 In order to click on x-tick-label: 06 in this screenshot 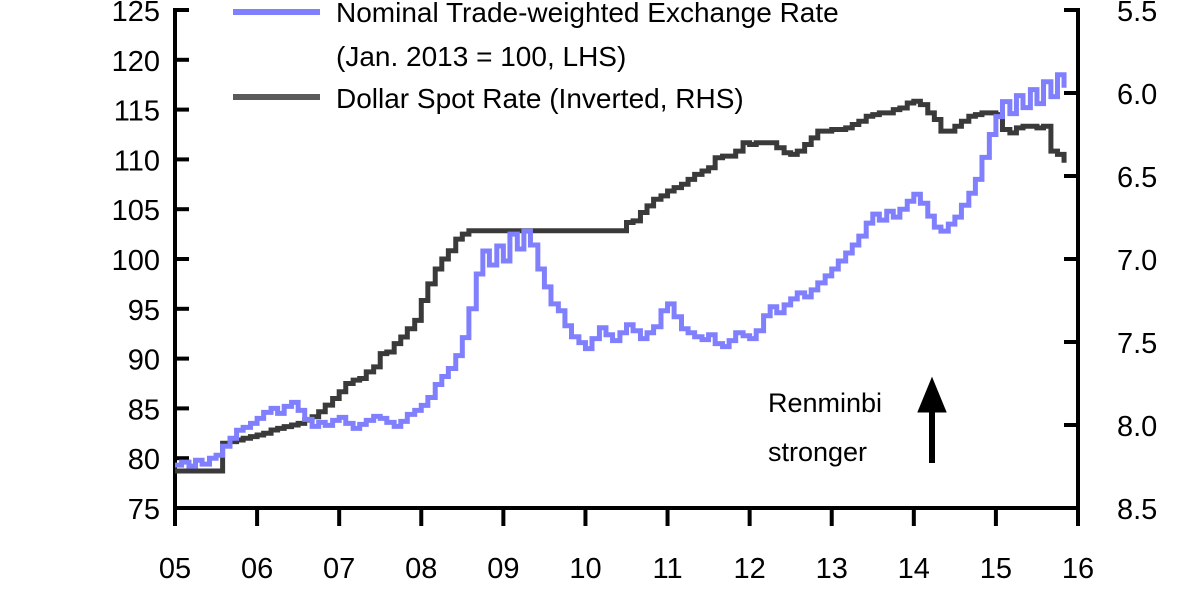, I will do `click(257, 569)`.